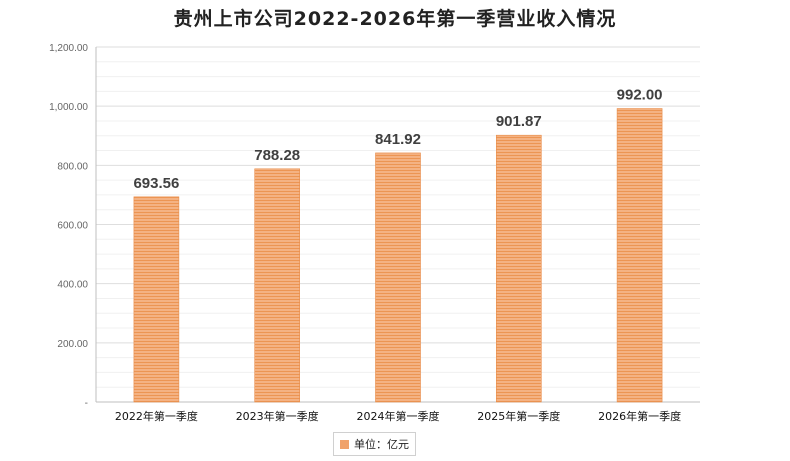 This screenshot has height=461, width=790. What do you see at coordinates (344, 444) in the screenshot?
I see `legend-swatch` at bounding box center [344, 444].